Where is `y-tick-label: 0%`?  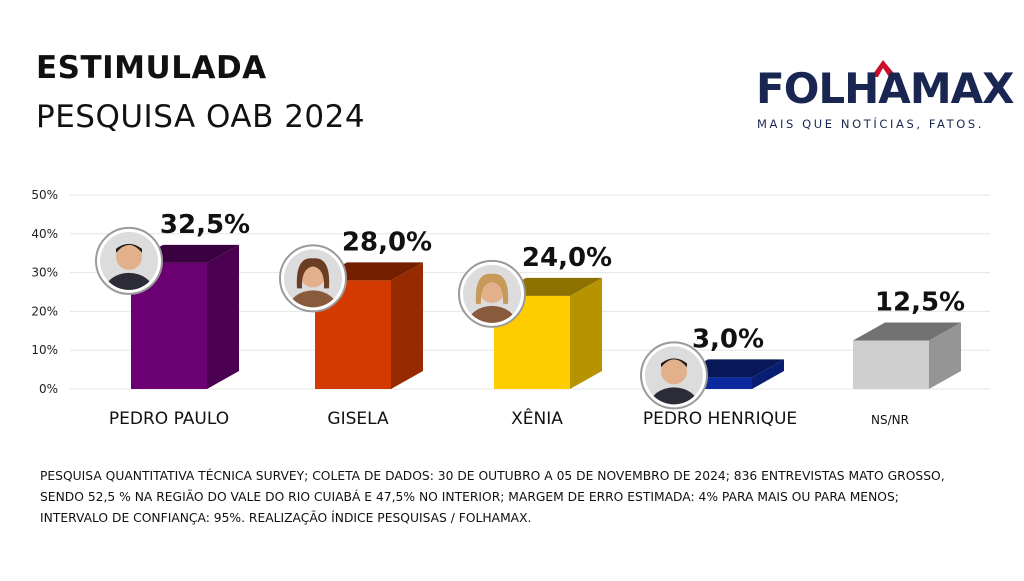 y-tick-label: 0% is located at coordinates (48, 389).